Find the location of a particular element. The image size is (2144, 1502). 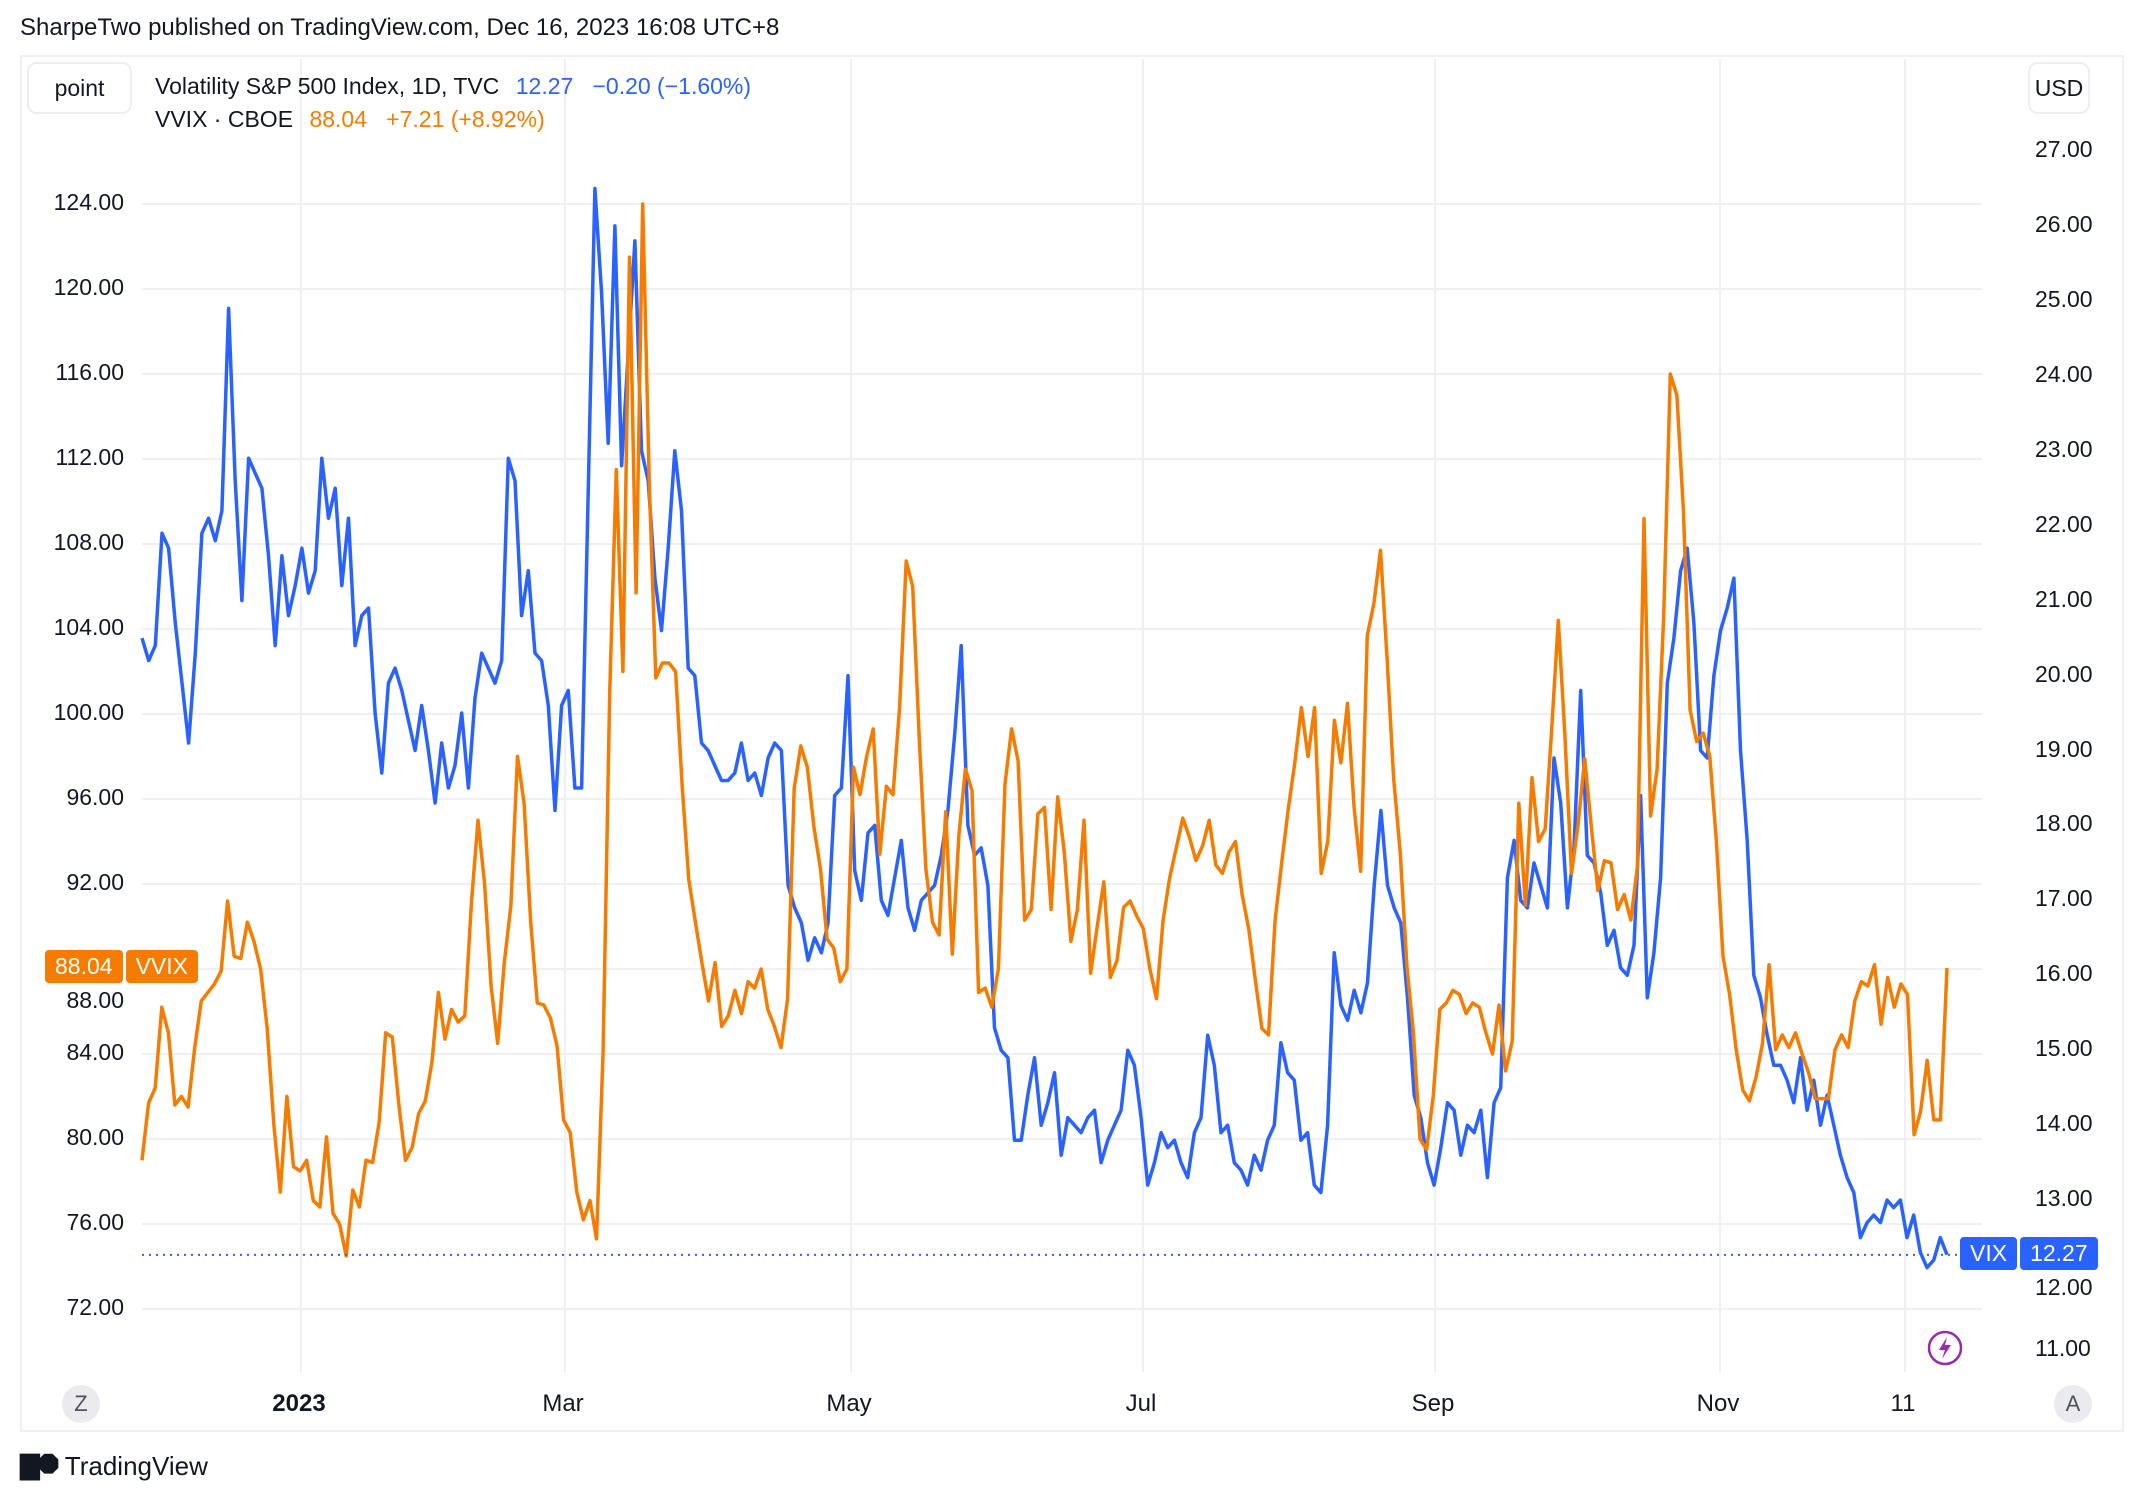

left-axis-tick: 96.00 is located at coordinates (95, 797).